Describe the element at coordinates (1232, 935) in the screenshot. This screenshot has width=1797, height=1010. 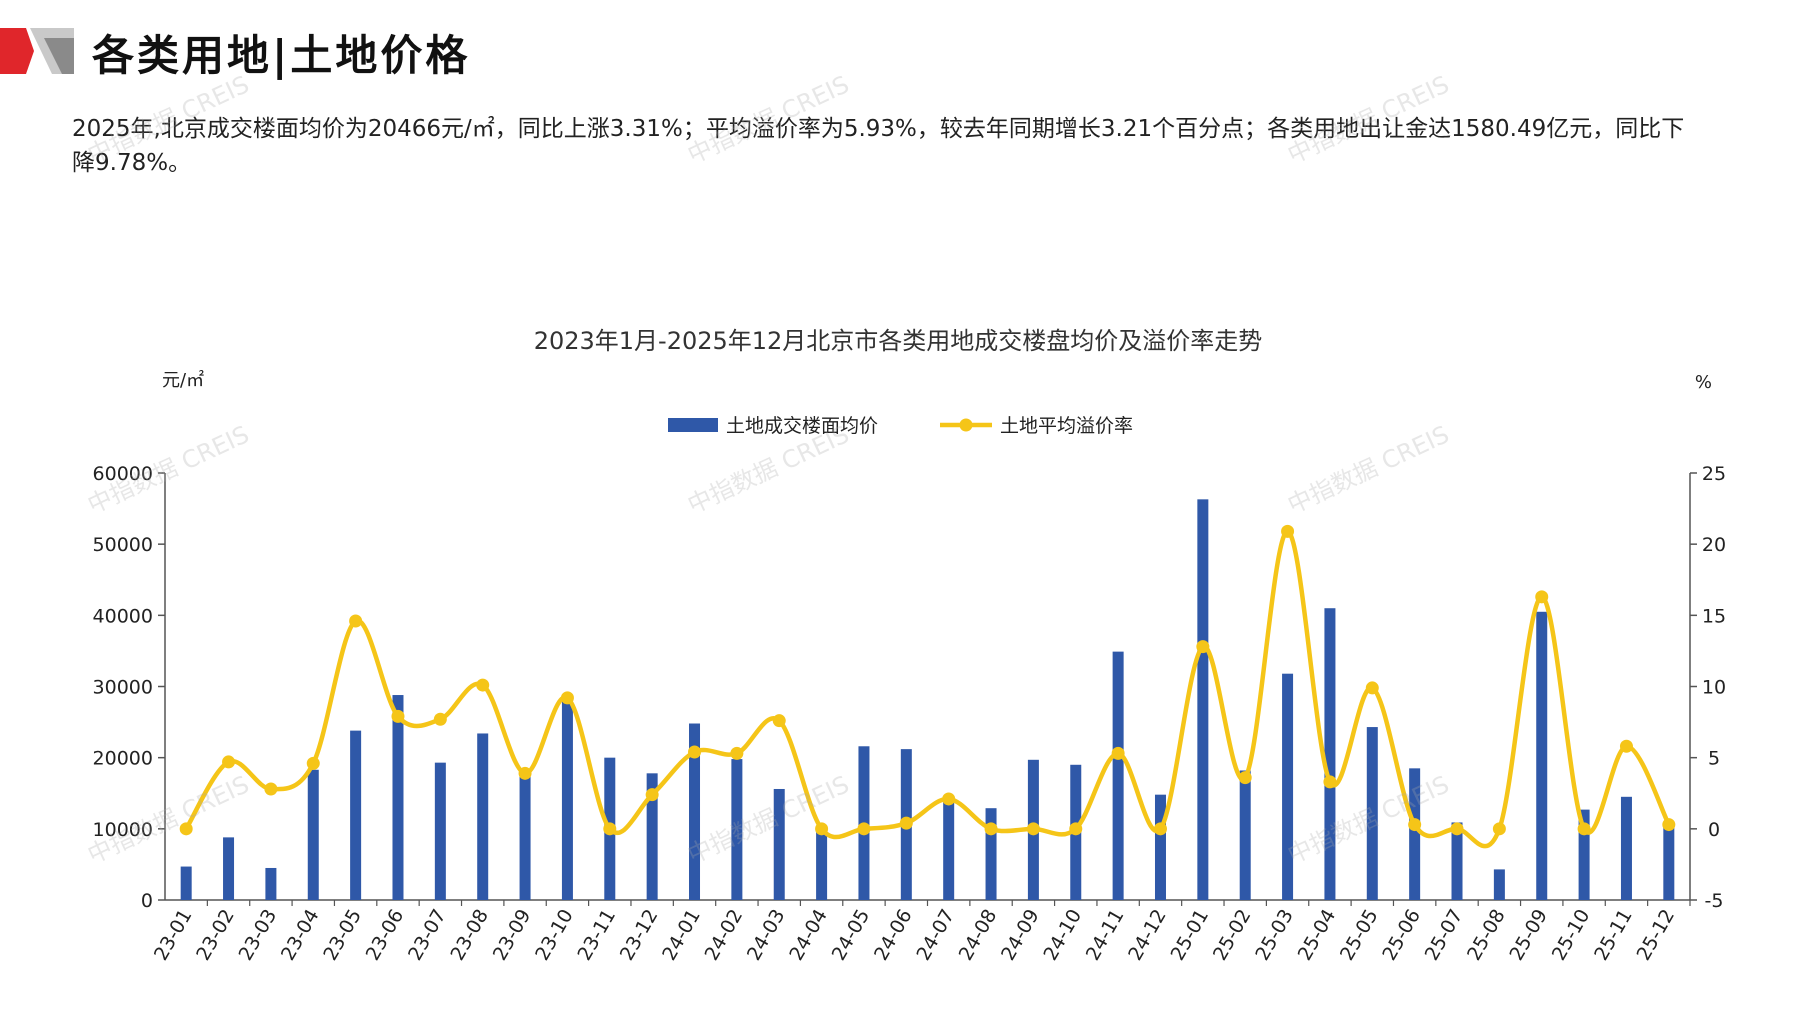
I see `x-tick-label-25-02: 25-02` at that location.